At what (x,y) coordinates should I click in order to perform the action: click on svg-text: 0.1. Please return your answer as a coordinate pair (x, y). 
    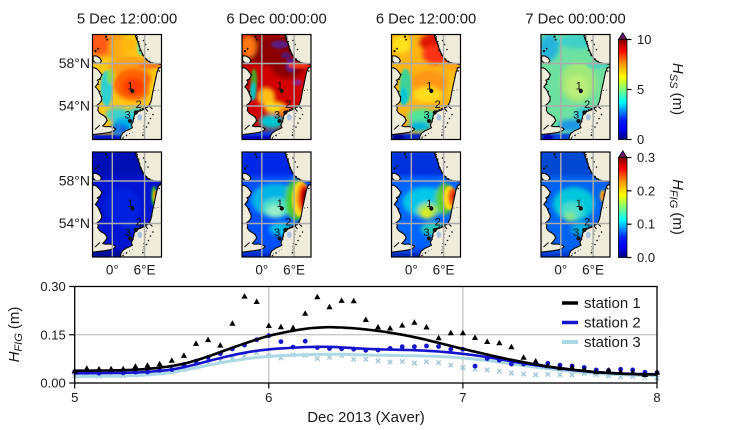
    Looking at the image, I should click on (646, 224).